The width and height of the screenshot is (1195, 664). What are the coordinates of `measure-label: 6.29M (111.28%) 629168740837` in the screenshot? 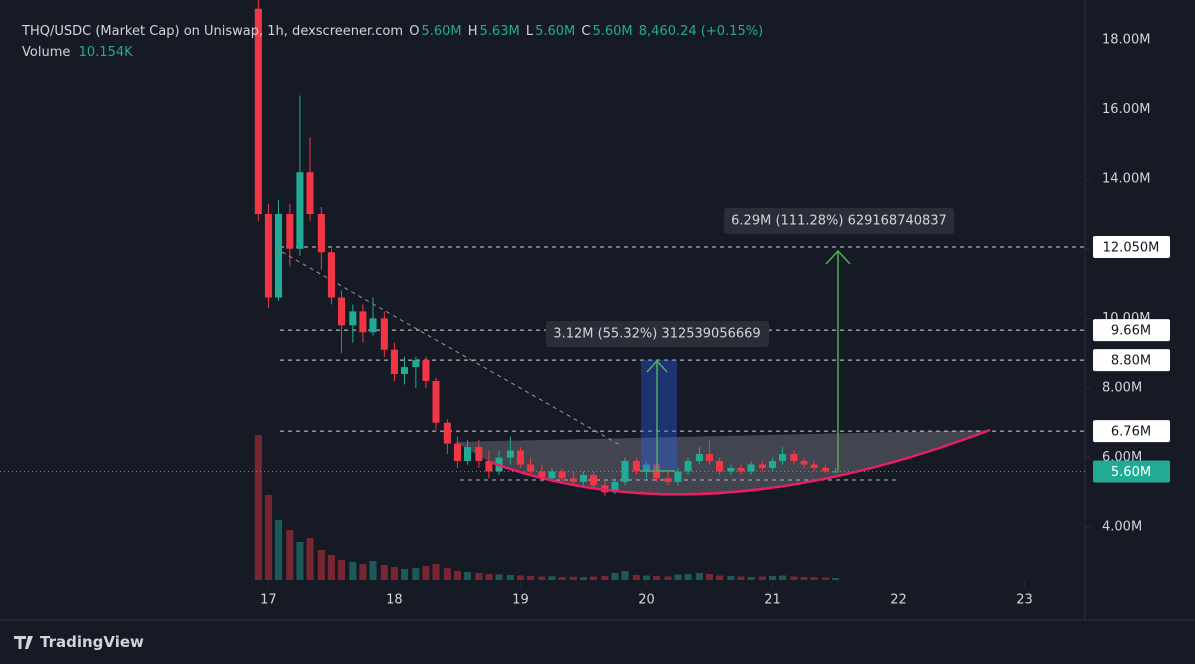 It's located at (839, 221).